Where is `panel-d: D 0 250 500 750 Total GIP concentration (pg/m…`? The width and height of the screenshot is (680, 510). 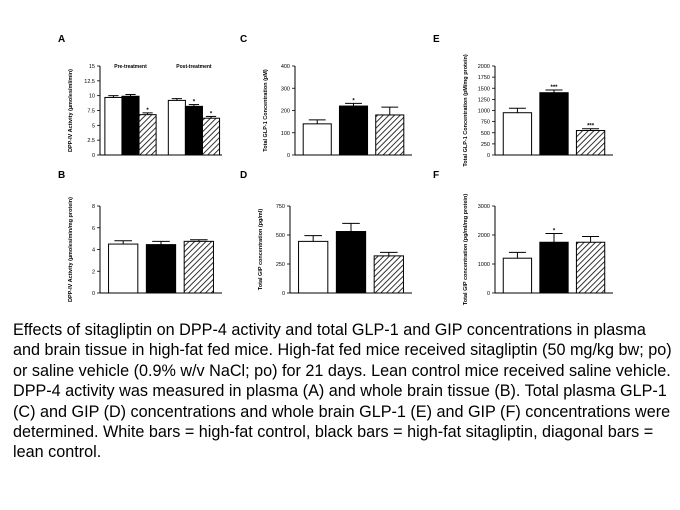 panel-d: D 0 250 500 750 Total GIP concentration (pg/m… is located at coordinates (326, 233).